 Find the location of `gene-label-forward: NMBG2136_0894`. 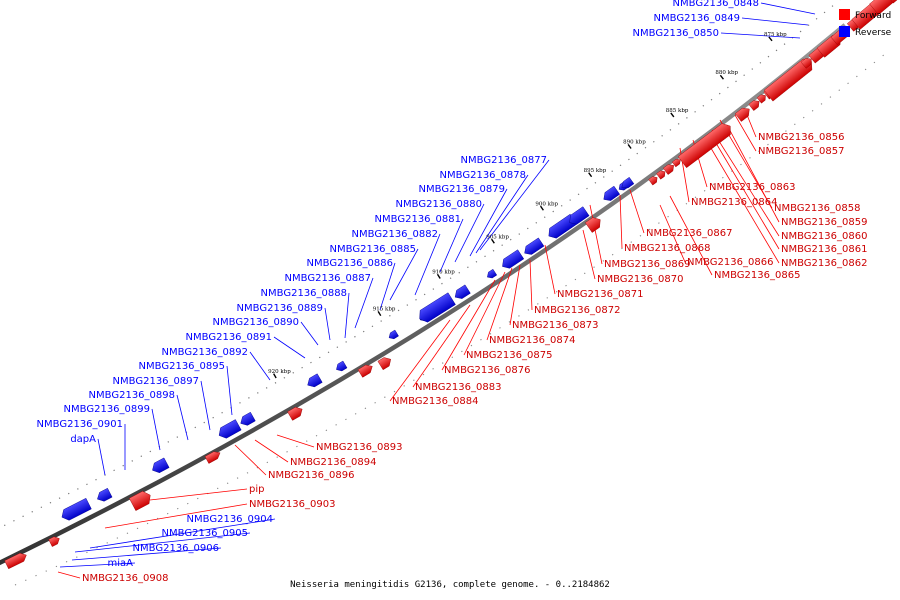

gene-label-forward: NMBG2136_0894 is located at coordinates (333, 462).